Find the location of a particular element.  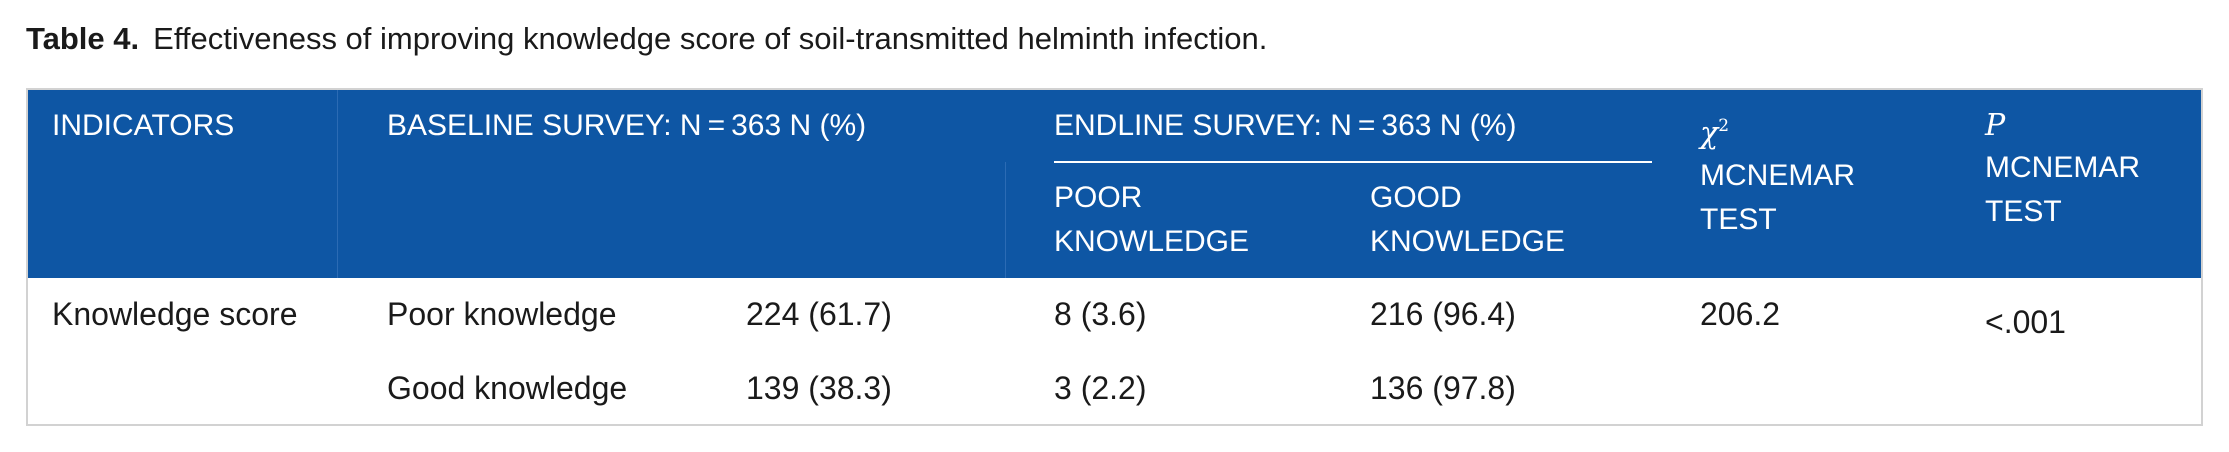

cell-endline-good: 136 (97.8) is located at coordinates (1443, 388).